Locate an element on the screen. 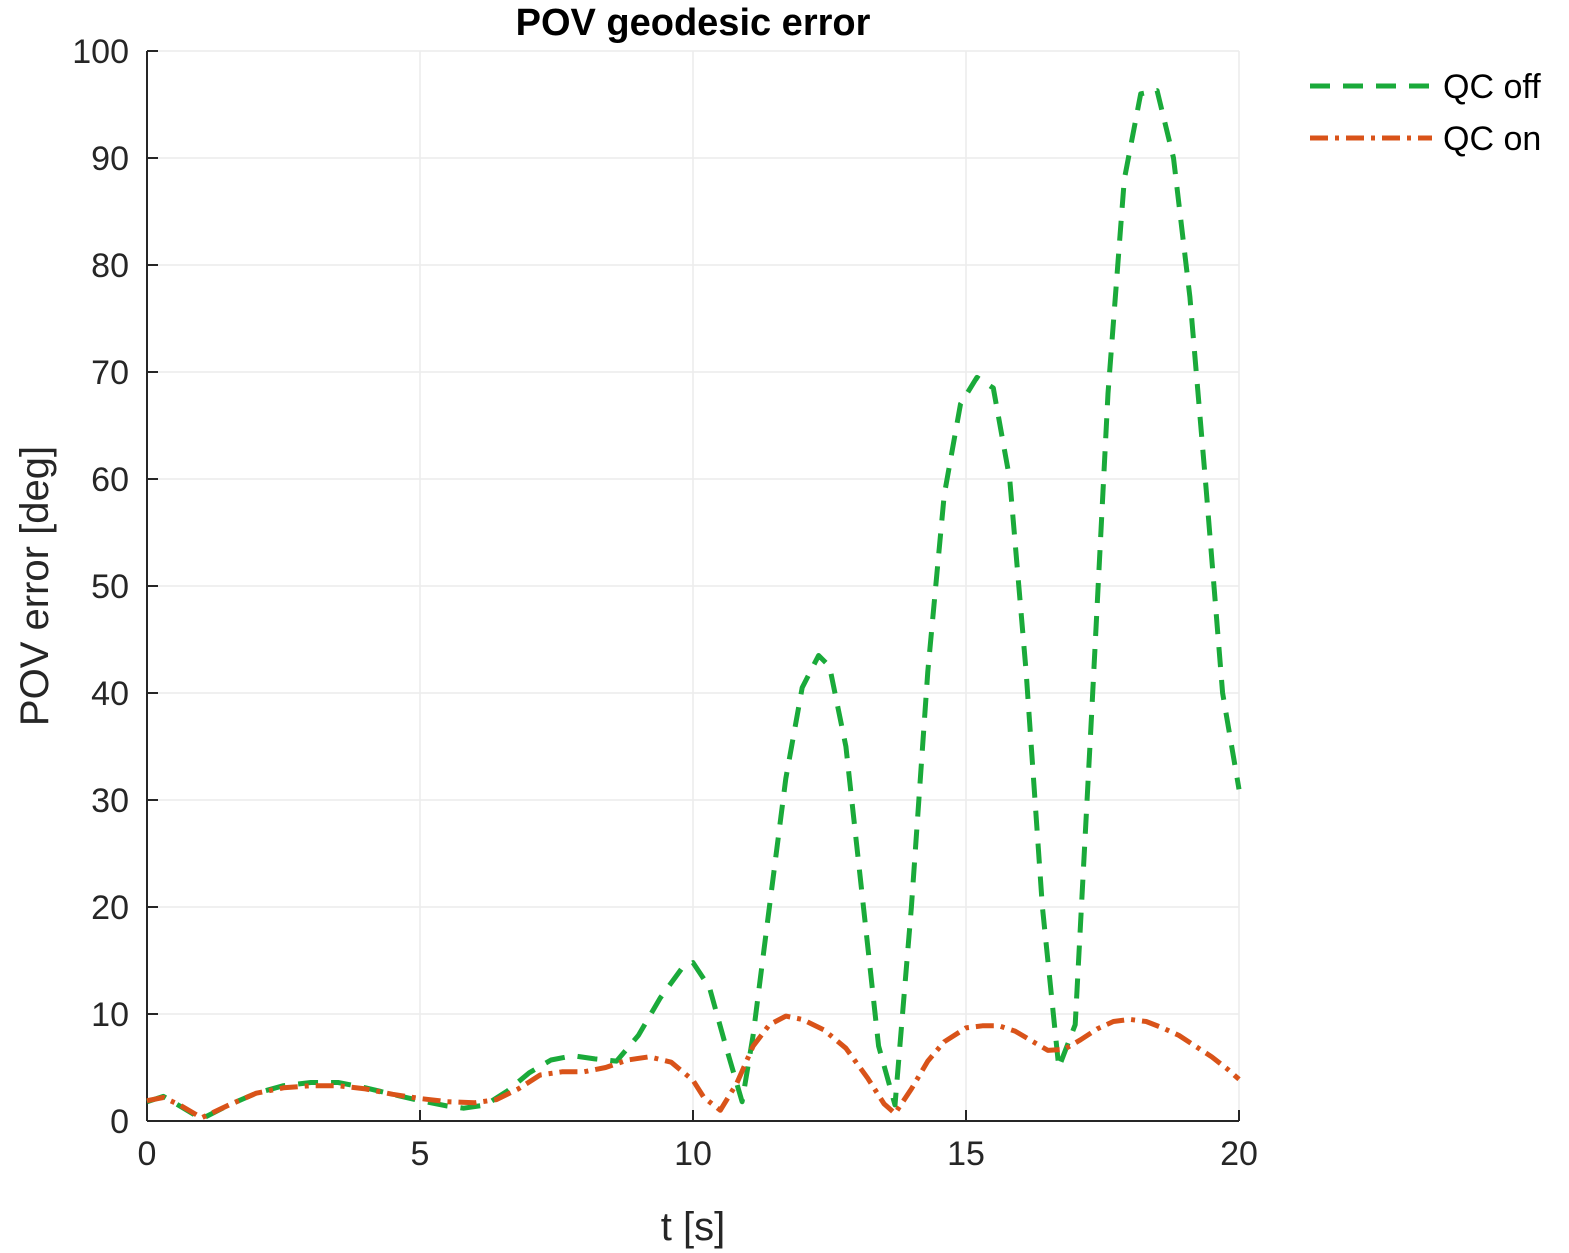  legend-label: QC on is located at coordinates (1492, 139).